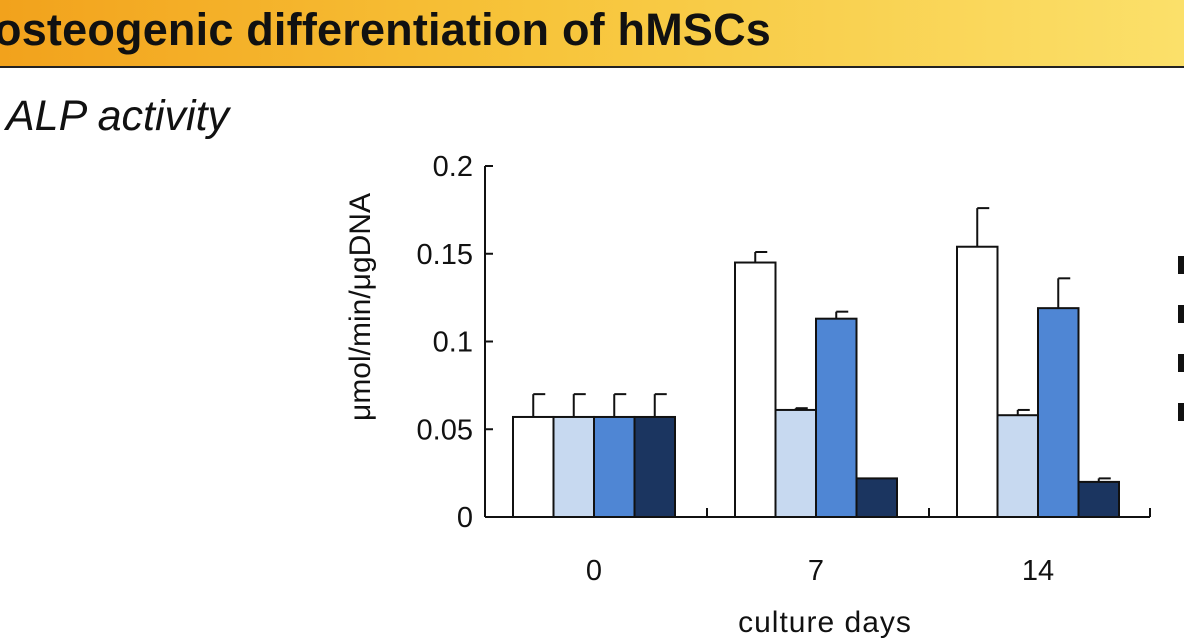 This screenshot has width=1184, height=644. I want to click on x-tick-label: 7, so click(816, 571).